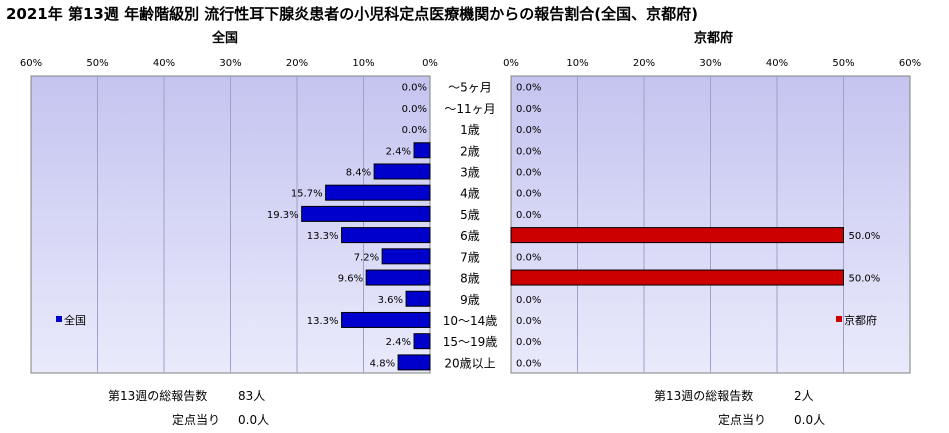 This screenshot has height=433, width=949. Describe the element at coordinates (910, 63) in the screenshot. I see `kyoto-x-tick-label: 60%` at that location.